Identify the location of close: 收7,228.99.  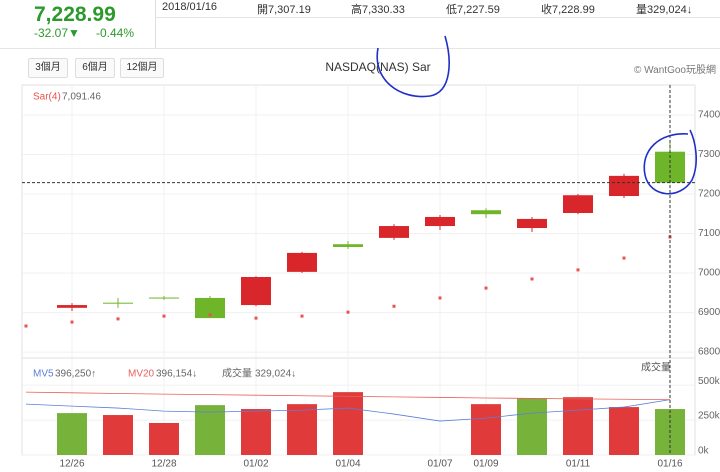
(568, 10).